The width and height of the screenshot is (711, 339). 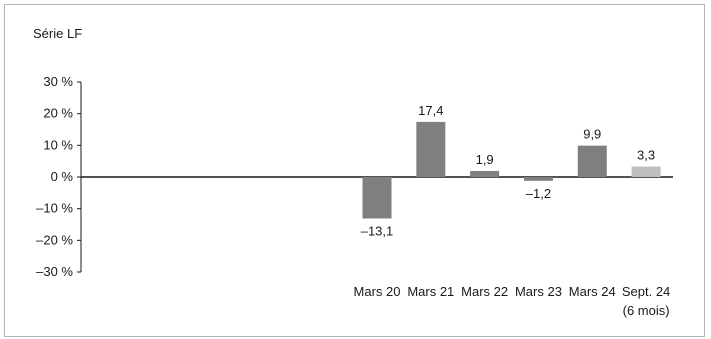 I want to click on y-tick-label: 0 %, so click(x=62, y=176).